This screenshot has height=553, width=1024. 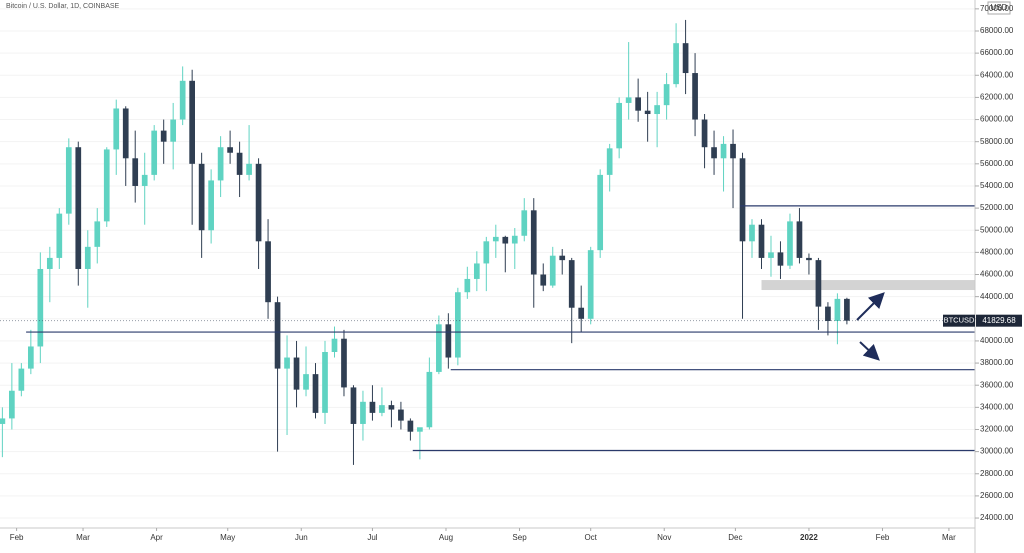 I want to click on y-tick-label: 50000.00, so click(x=997, y=229).